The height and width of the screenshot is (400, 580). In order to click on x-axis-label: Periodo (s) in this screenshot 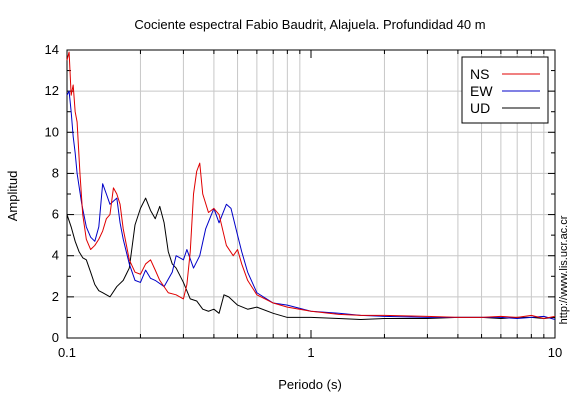, I will do `click(310, 384)`.